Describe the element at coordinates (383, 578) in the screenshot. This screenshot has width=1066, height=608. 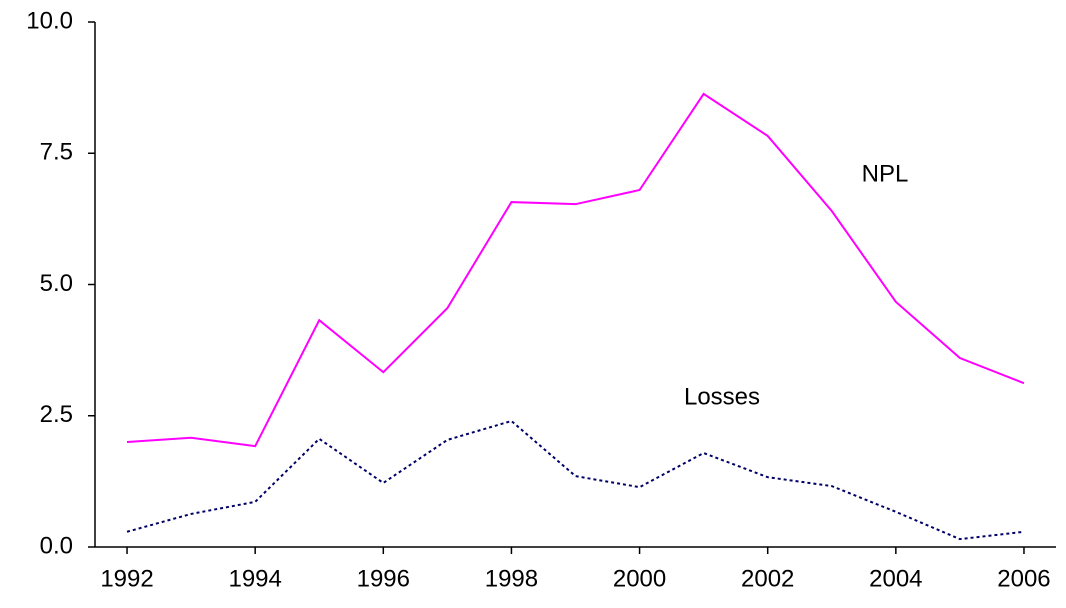
I see `x-tick-label: 1996` at that location.